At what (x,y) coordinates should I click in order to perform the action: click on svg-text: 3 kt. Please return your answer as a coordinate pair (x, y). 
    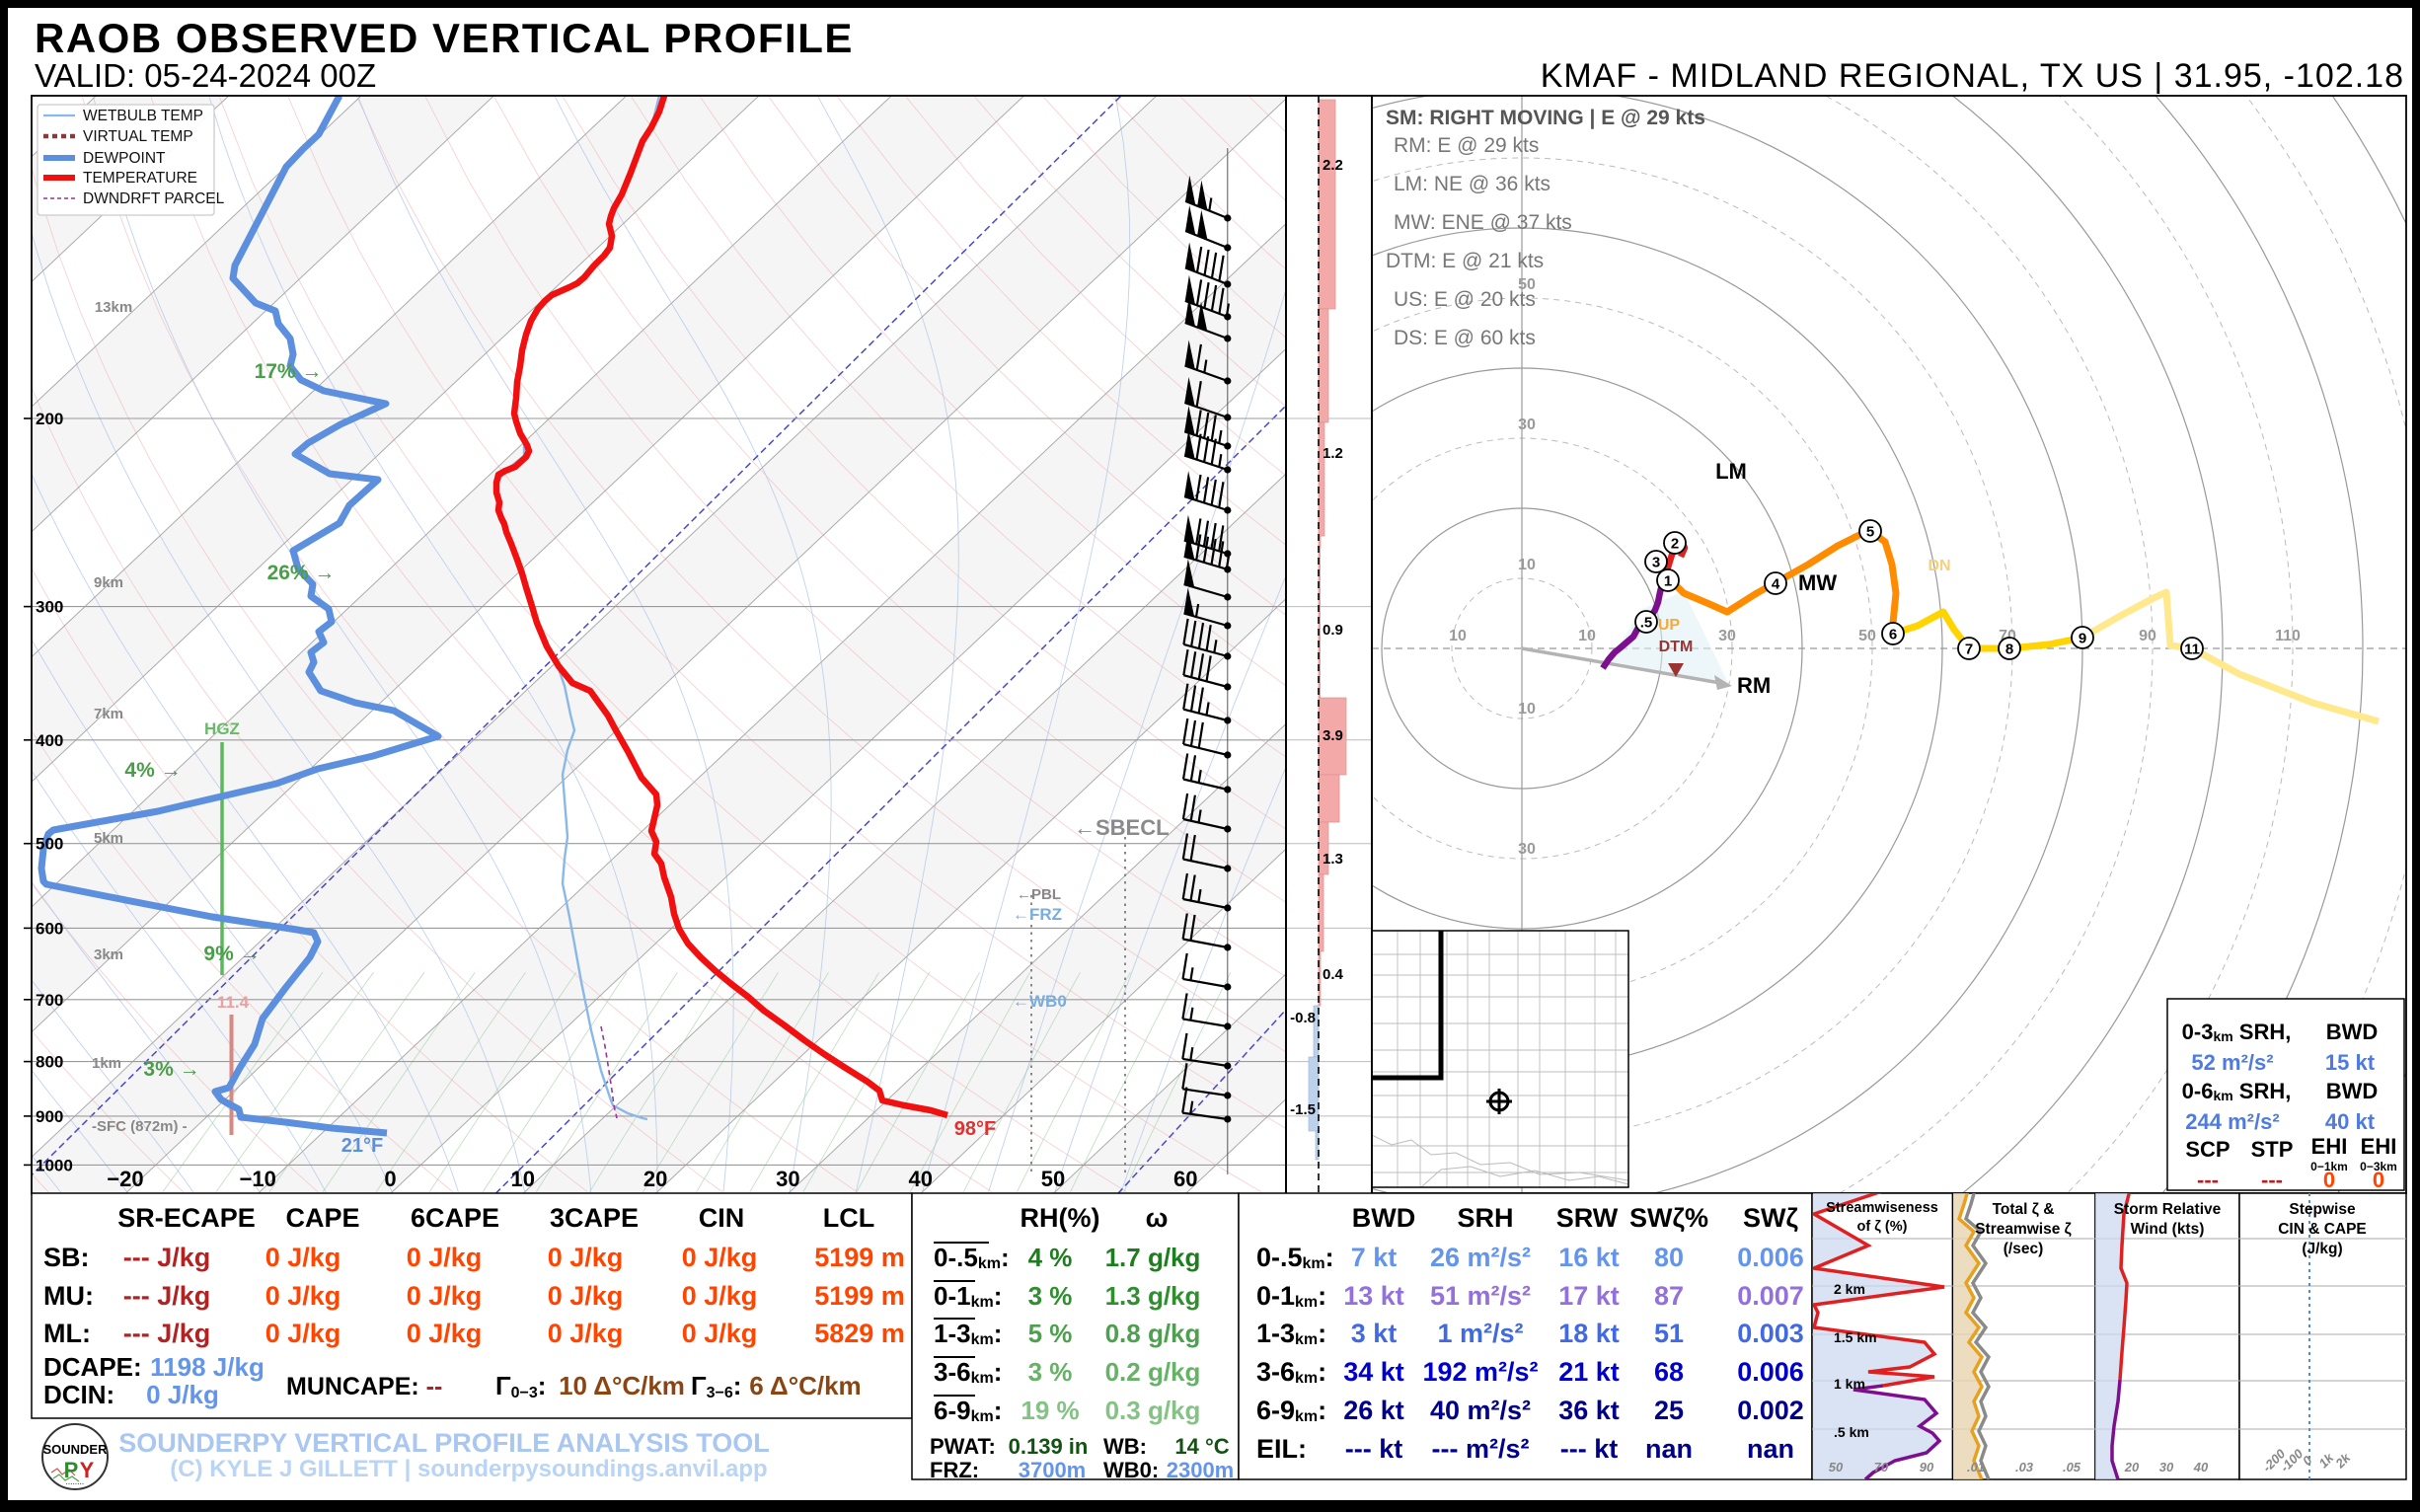
    Looking at the image, I should click on (1374, 1333).